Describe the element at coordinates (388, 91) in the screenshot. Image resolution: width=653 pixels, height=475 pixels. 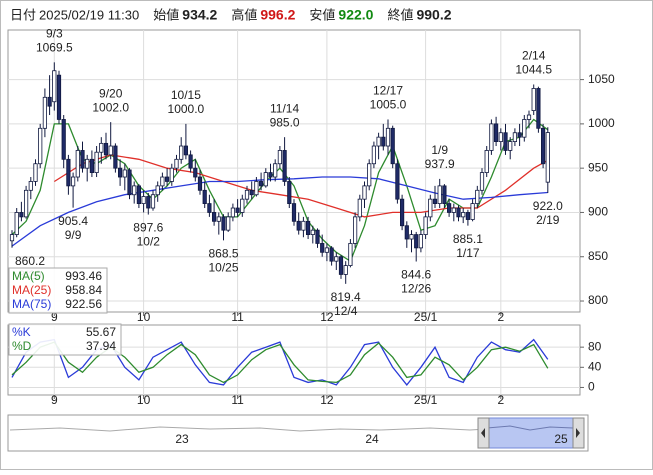
I see `annotation-date: 12/17` at that location.